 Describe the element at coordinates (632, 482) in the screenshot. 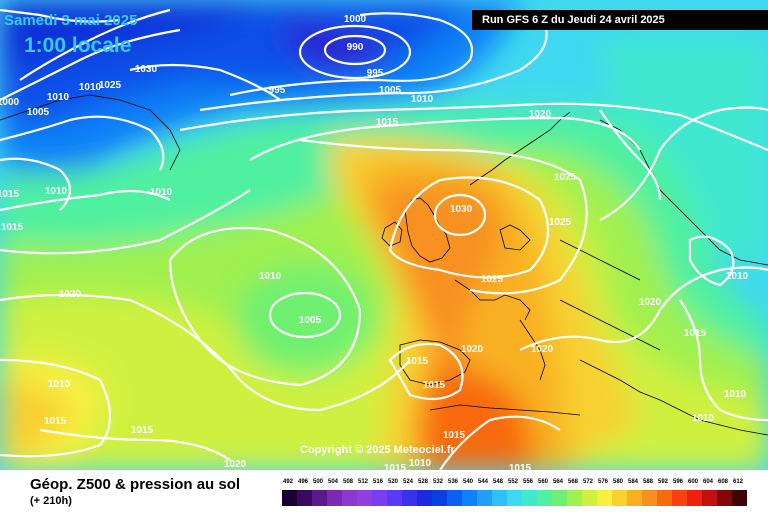

I see `legend-tick-label: 584` at that location.